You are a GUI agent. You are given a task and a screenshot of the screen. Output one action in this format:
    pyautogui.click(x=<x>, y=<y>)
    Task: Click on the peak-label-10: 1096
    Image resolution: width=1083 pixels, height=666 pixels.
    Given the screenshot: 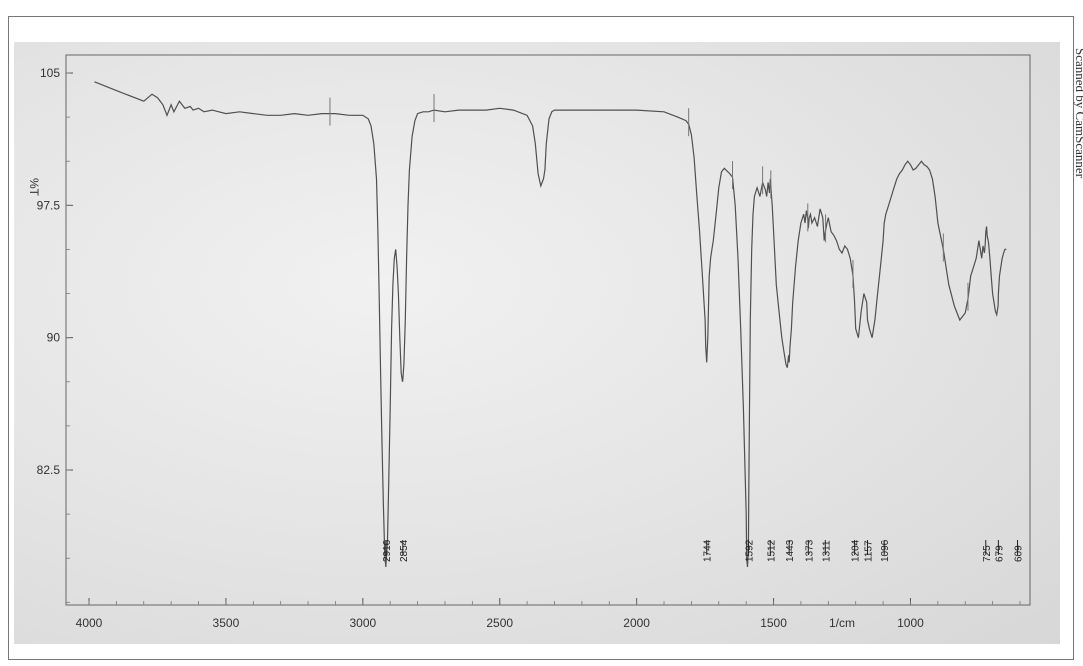 What is the action you would take?
    pyautogui.click(x=885, y=550)
    